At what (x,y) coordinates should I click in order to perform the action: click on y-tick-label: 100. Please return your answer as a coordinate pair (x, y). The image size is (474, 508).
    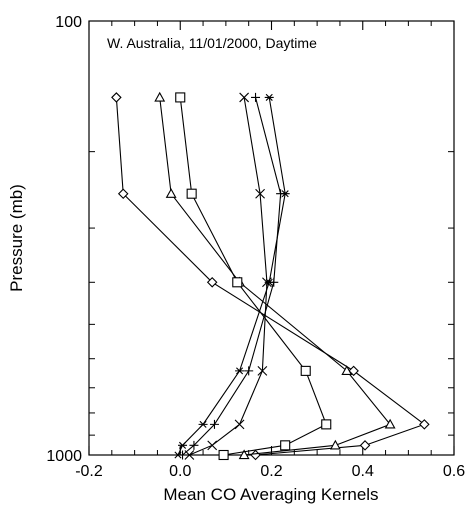
    Looking at the image, I should click on (68, 22).